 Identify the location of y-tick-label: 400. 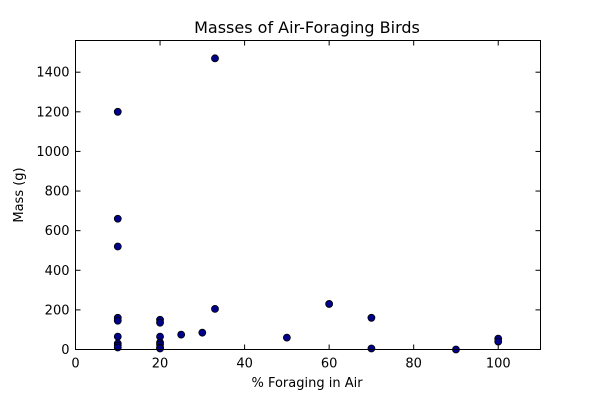
(57, 271).